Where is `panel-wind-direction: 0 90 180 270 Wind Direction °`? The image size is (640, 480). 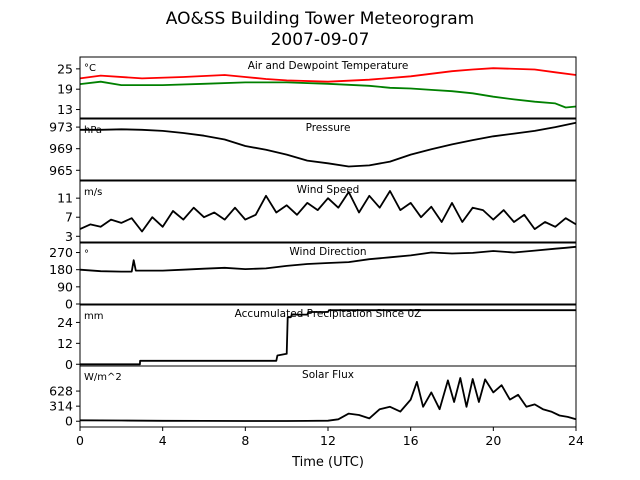 panel-wind-direction: 0 90 180 270 Wind Direction ° is located at coordinates (313, 277).